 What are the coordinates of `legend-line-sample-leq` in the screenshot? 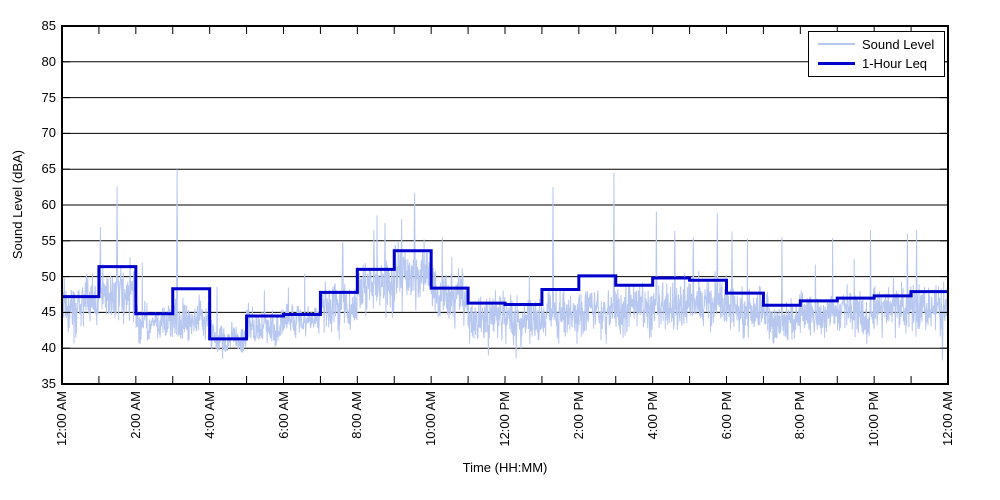 It's located at (836, 64).